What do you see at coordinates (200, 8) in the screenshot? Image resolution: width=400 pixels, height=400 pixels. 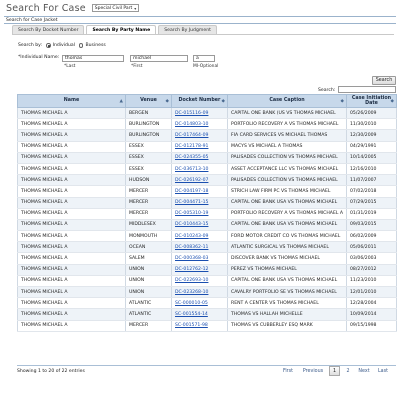 I see `top-bar: Search For Case Special Civil Part ▾` at bounding box center [200, 8].